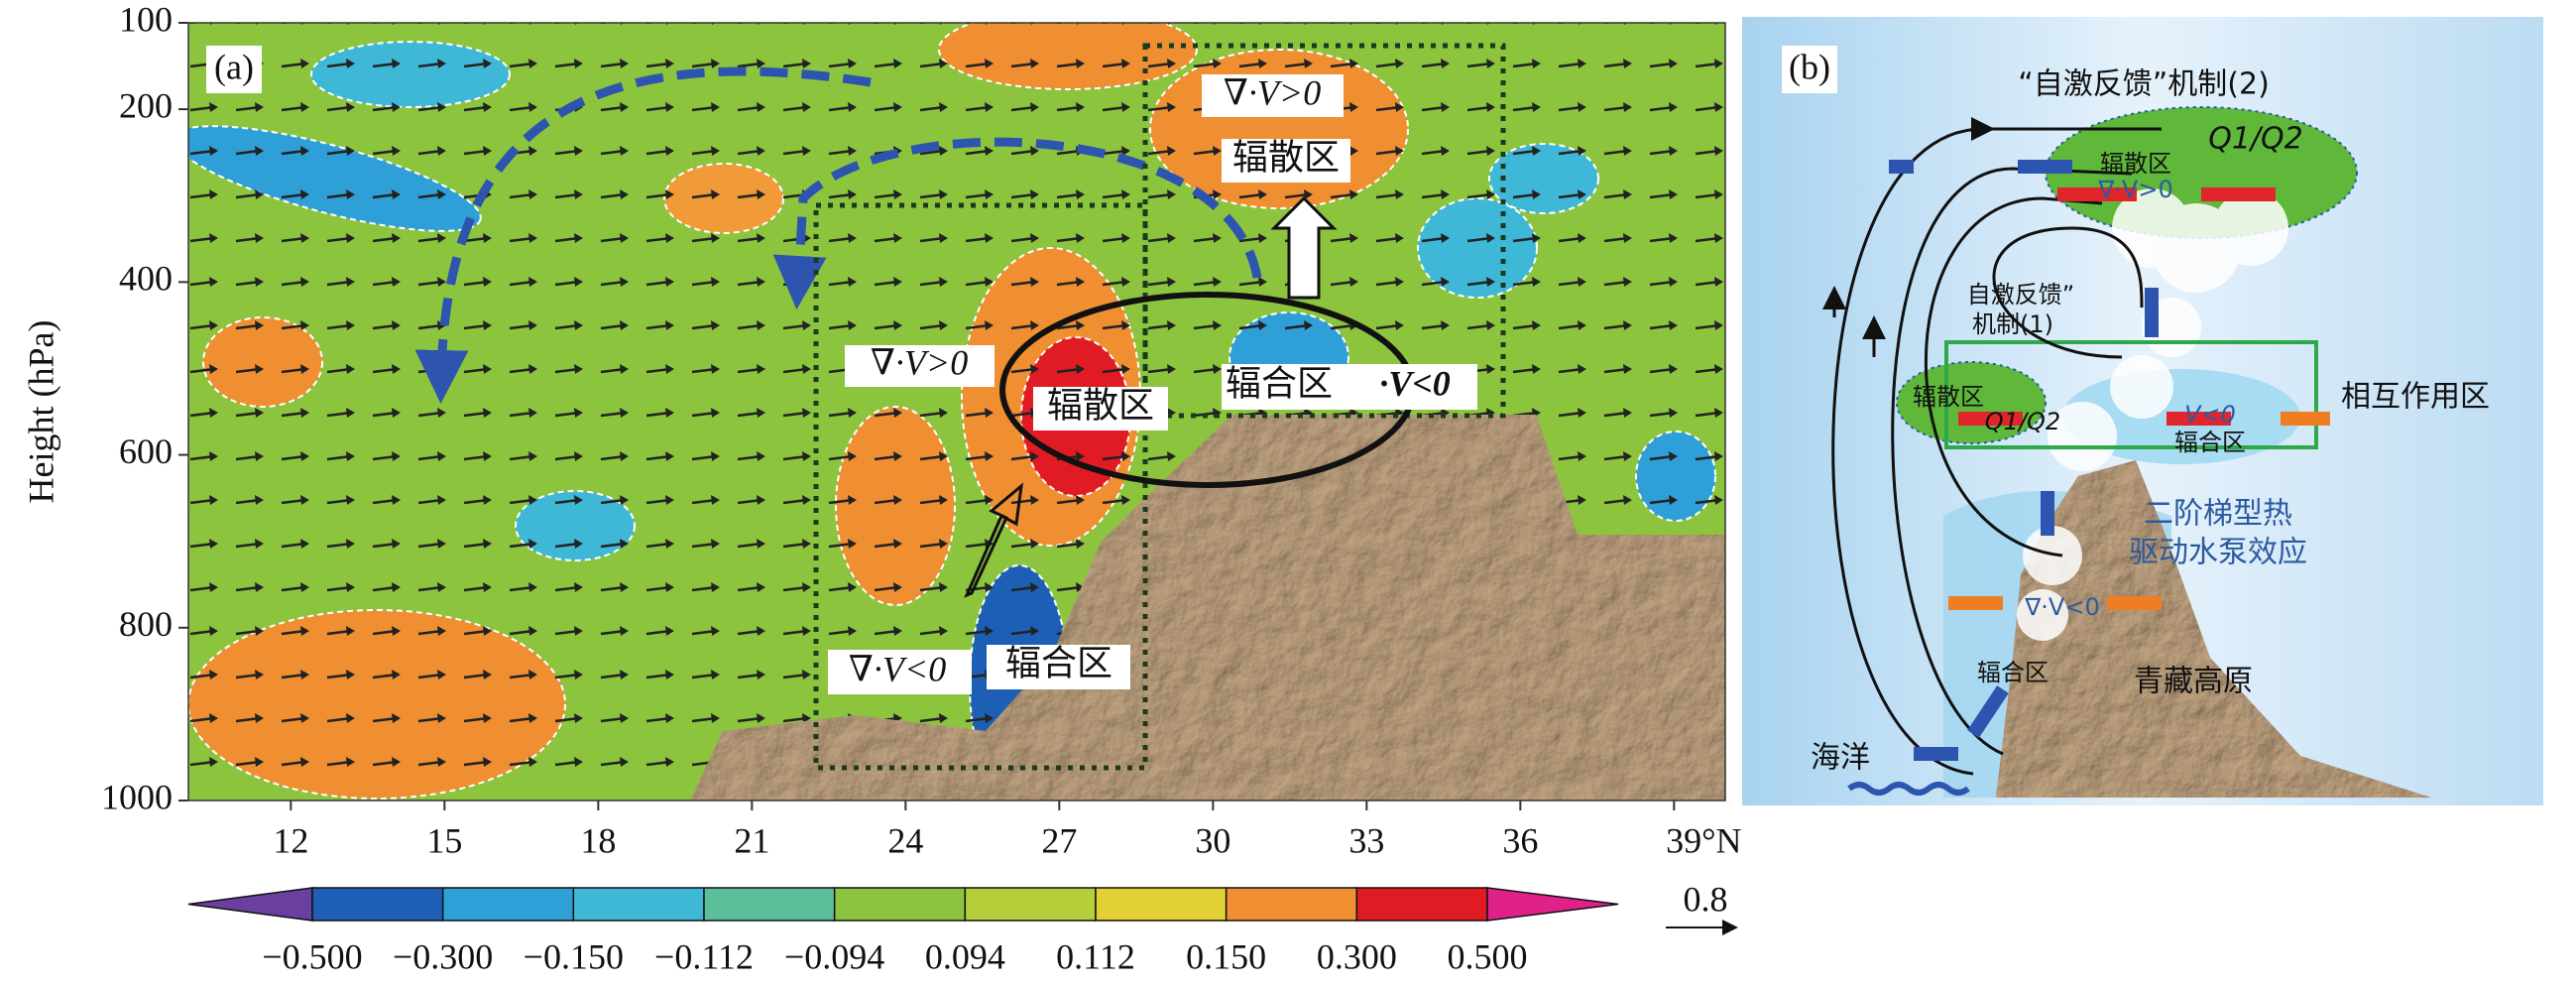  Describe the element at coordinates (137, 797) in the screenshot. I see `y-tick-label: 1000` at that location.